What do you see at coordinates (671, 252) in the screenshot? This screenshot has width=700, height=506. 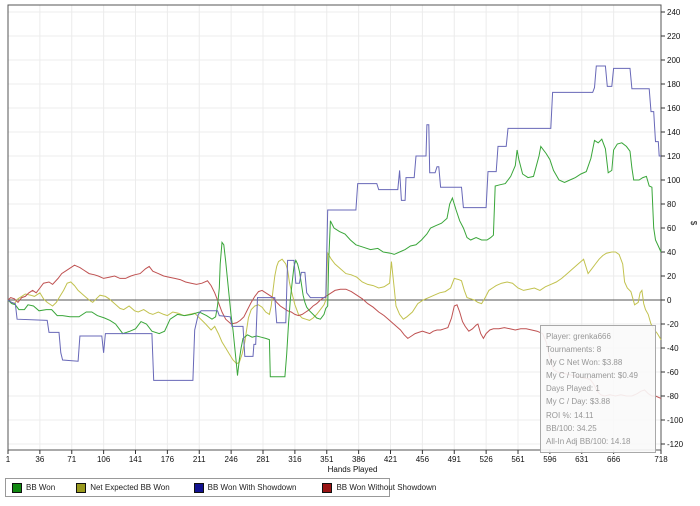 I see `y-tick-label: 40` at bounding box center [671, 252].